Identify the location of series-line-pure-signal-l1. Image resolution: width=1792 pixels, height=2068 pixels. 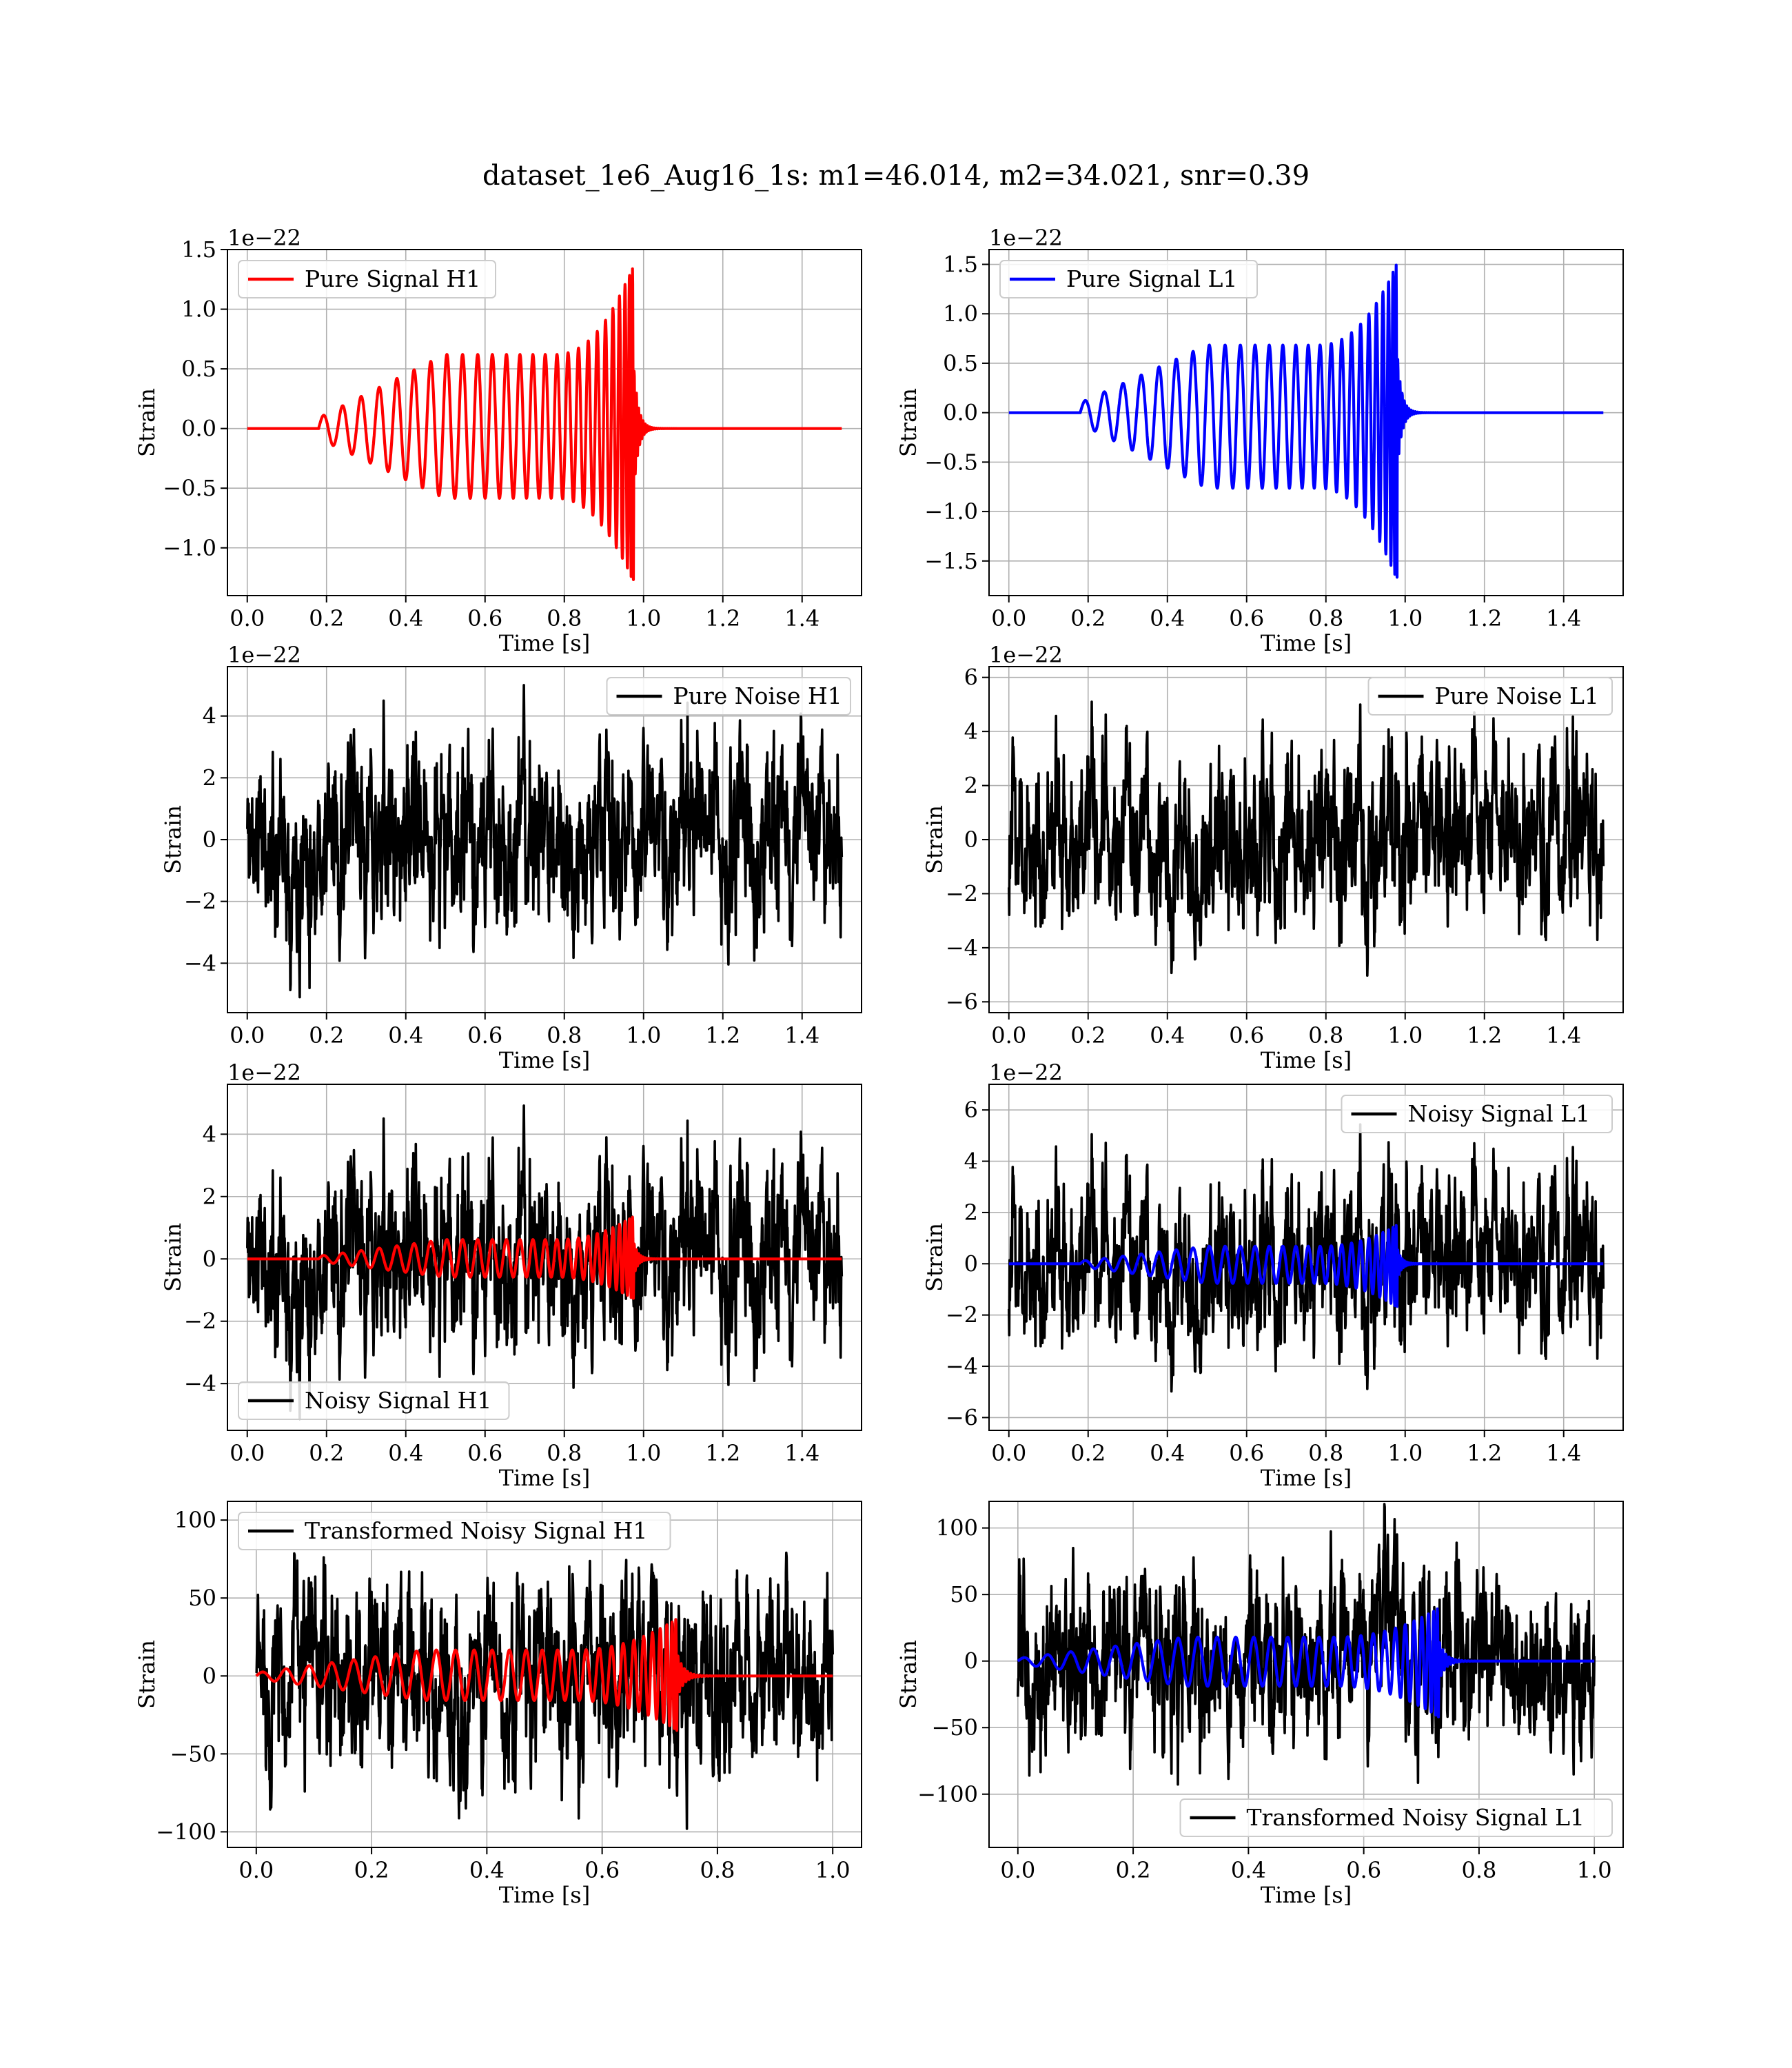
(1306, 421).